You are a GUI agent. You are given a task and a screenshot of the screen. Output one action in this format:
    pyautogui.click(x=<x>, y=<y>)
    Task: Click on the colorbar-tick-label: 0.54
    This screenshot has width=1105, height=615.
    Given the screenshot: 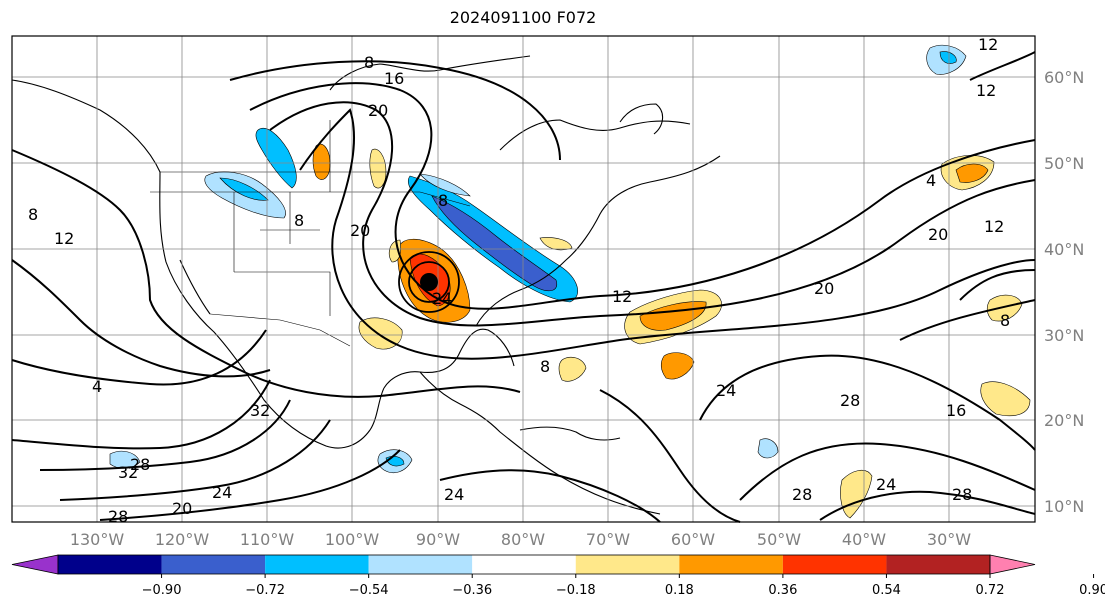 What is the action you would take?
    pyautogui.click(x=886, y=590)
    